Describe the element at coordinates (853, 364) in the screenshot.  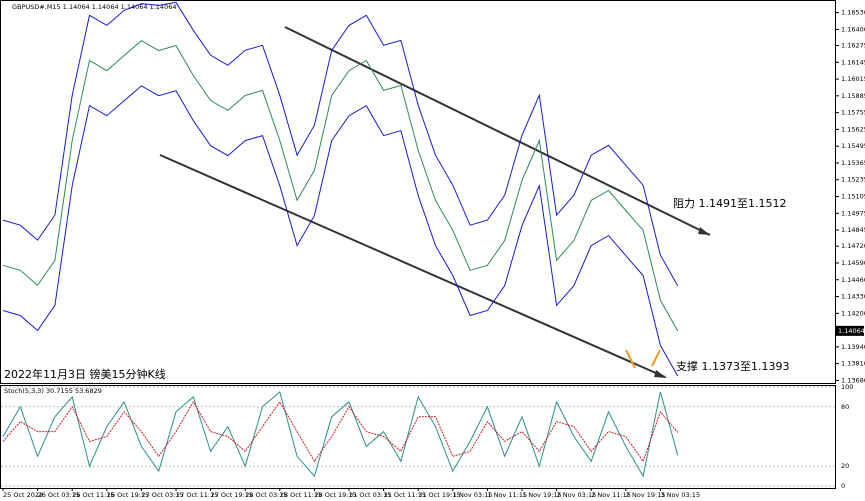
I see `y-tick-label: 1.13810` at that location.